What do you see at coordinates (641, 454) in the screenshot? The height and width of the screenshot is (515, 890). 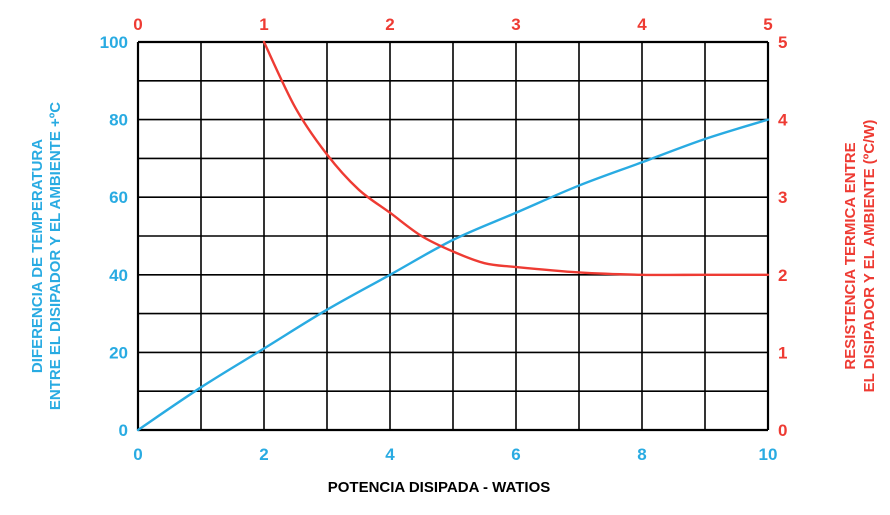 I see `x-bottom-tick-label: 8` at bounding box center [641, 454].